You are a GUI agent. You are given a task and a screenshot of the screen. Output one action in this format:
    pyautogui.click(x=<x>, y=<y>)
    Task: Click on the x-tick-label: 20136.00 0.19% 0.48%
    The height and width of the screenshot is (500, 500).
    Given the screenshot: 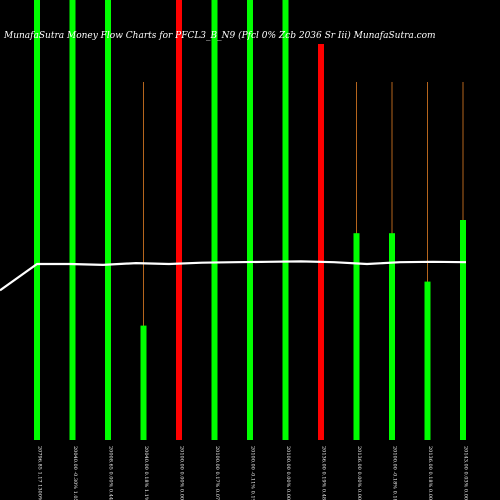 What is the action you would take?
    pyautogui.click(x=324, y=473)
    